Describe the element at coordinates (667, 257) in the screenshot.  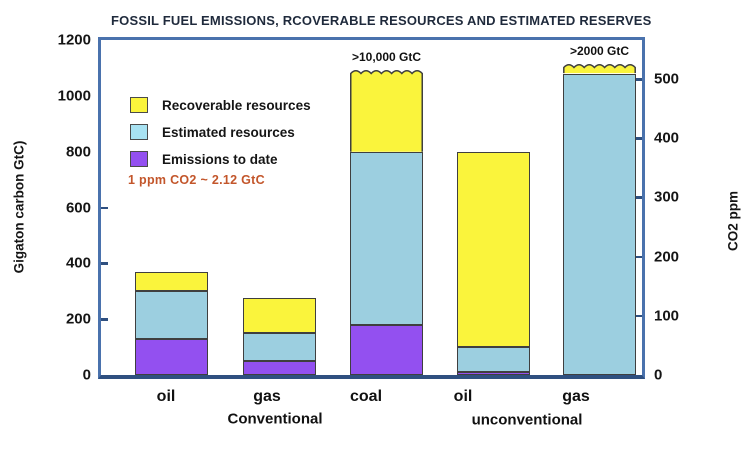
I see `y2-tick-label: 200` at that location.